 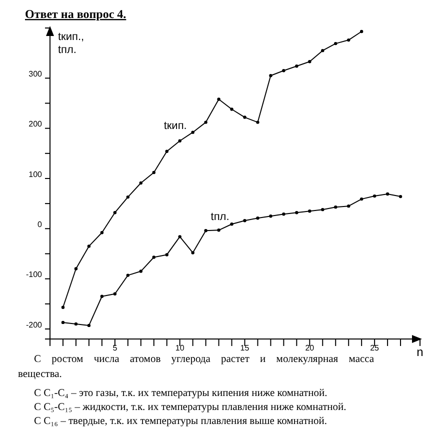 I want to click on y-tick-label: -200, so click(x=34, y=325).